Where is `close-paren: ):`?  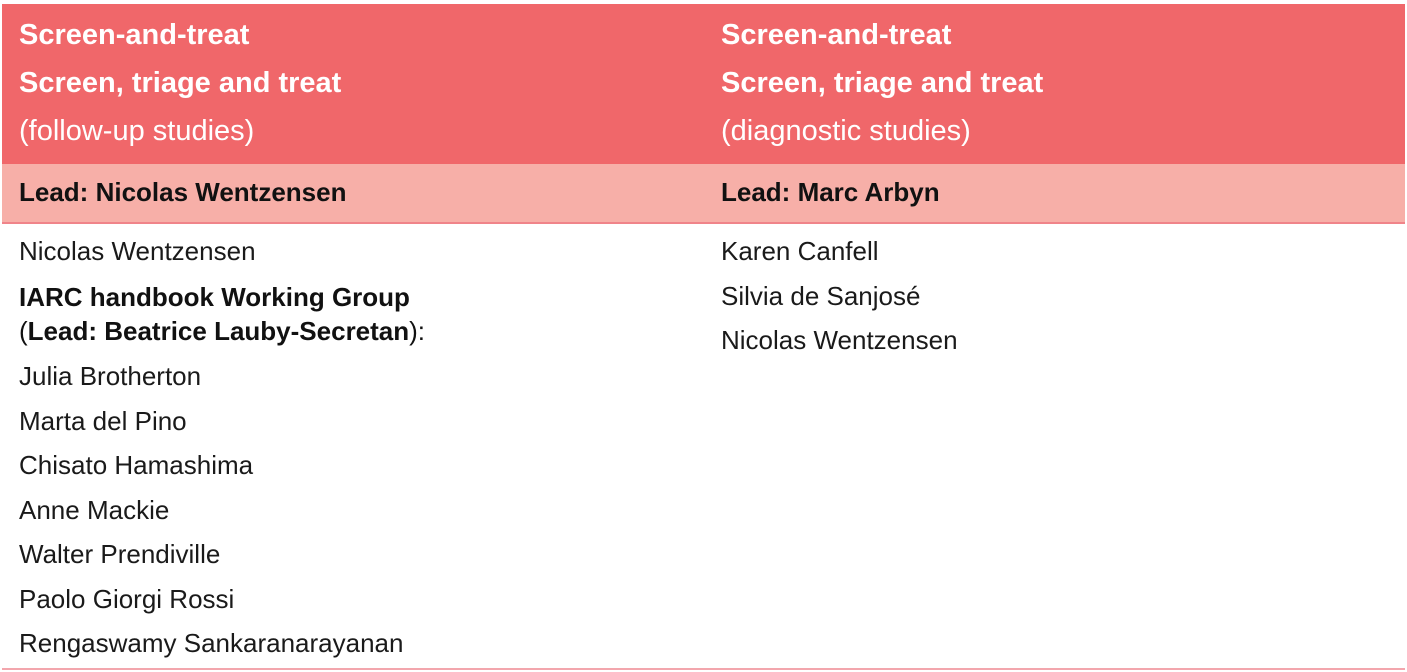 close-paren: ): is located at coordinates (417, 331).